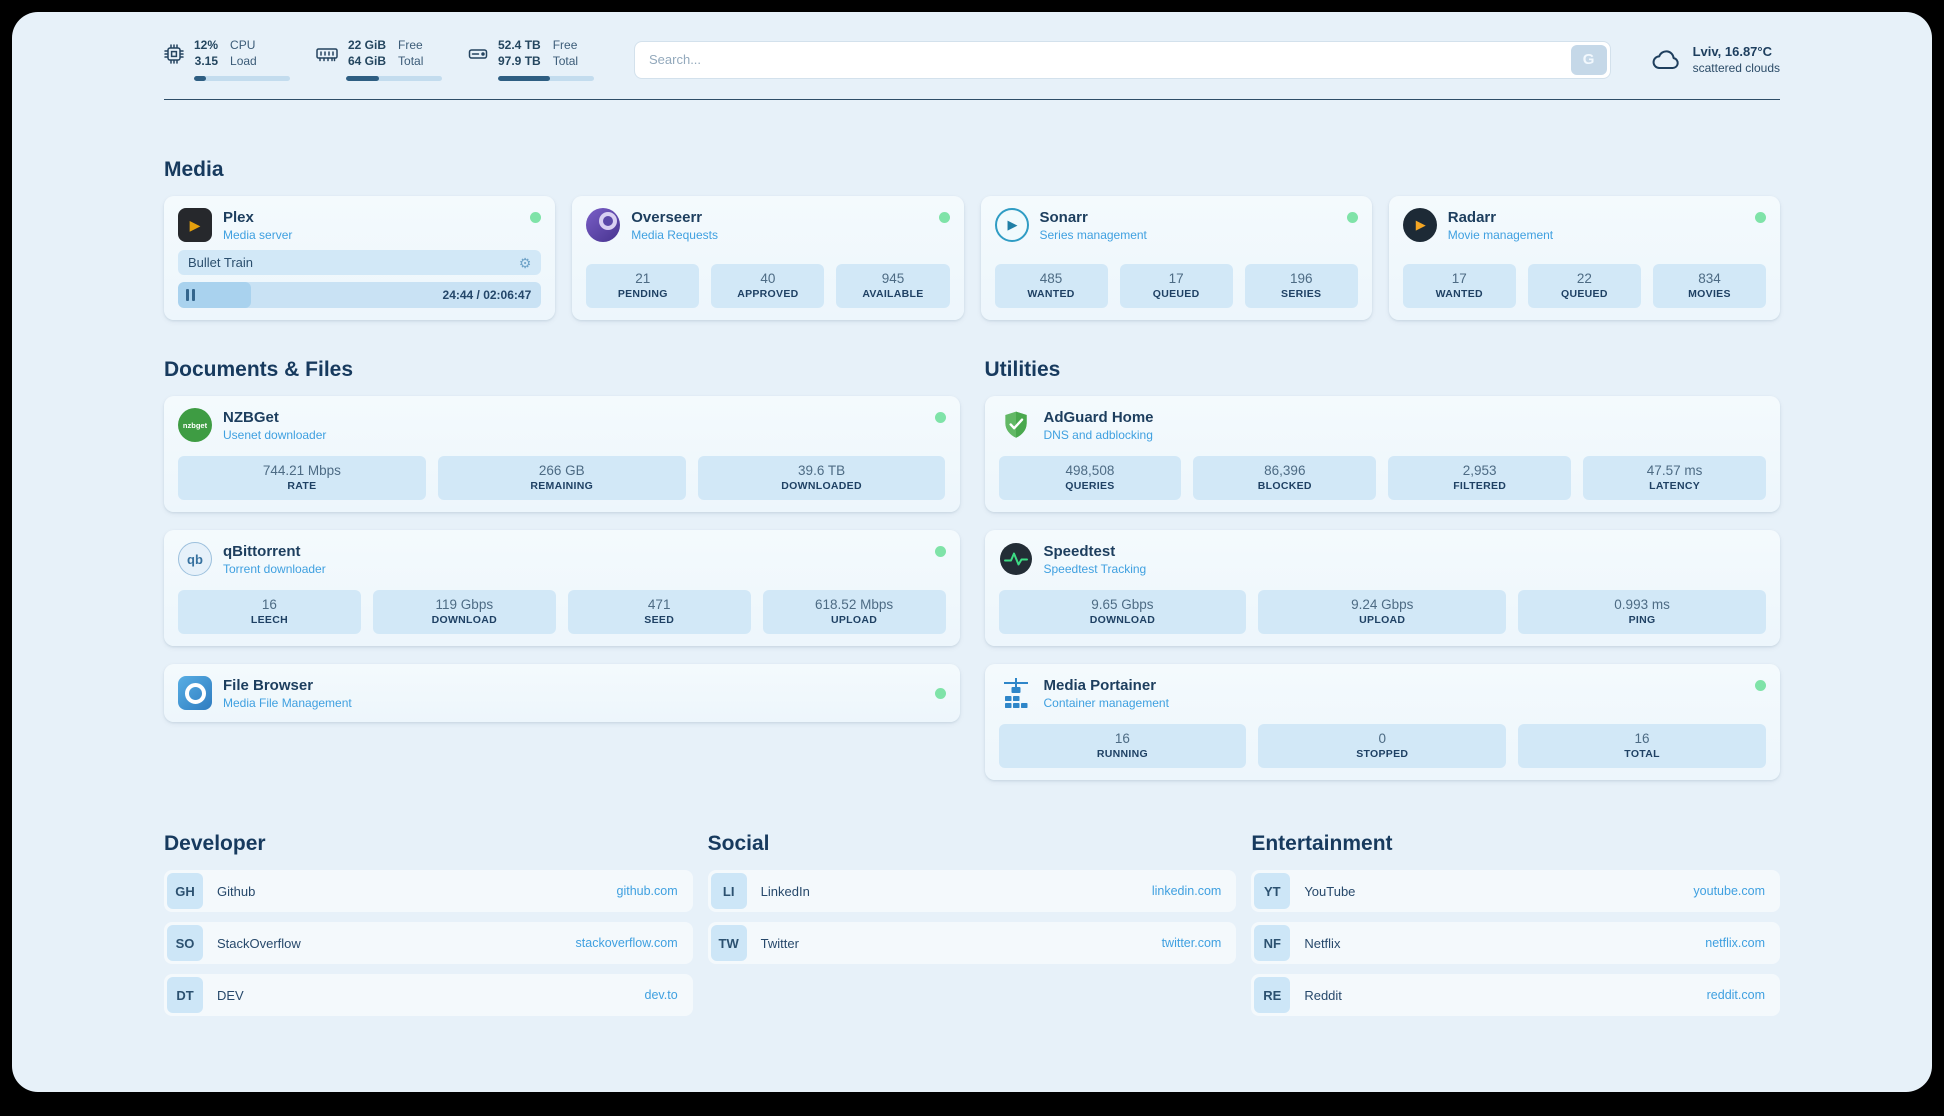  Describe the element at coordinates (972, 891) in the screenshot. I see `link-row-linkedin: LI LinkedIn linkedin.com` at that location.